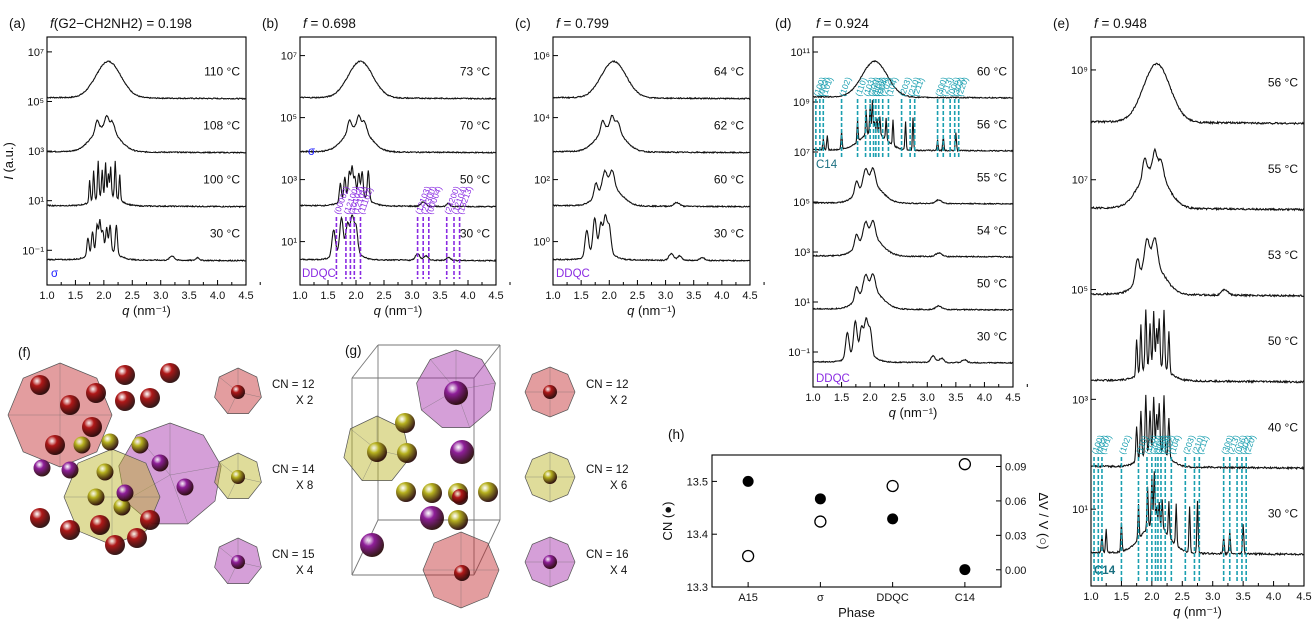 Image resolution: width=1314 pixels, height=622 pixels. Describe the element at coordinates (486, 476) in the screenshot. I see `structure-panel-g: (g) CN = 12 X 2 CN = 12 X 6 CN = 16 X 4` at that location.